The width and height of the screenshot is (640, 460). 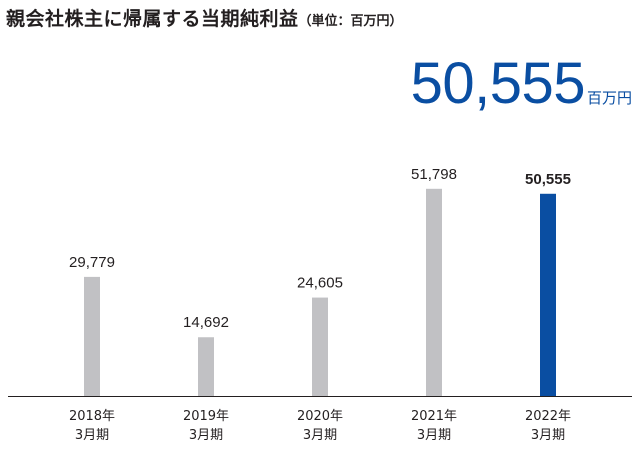 I want to click on x-tick-label: 2020年, so click(x=320, y=416).